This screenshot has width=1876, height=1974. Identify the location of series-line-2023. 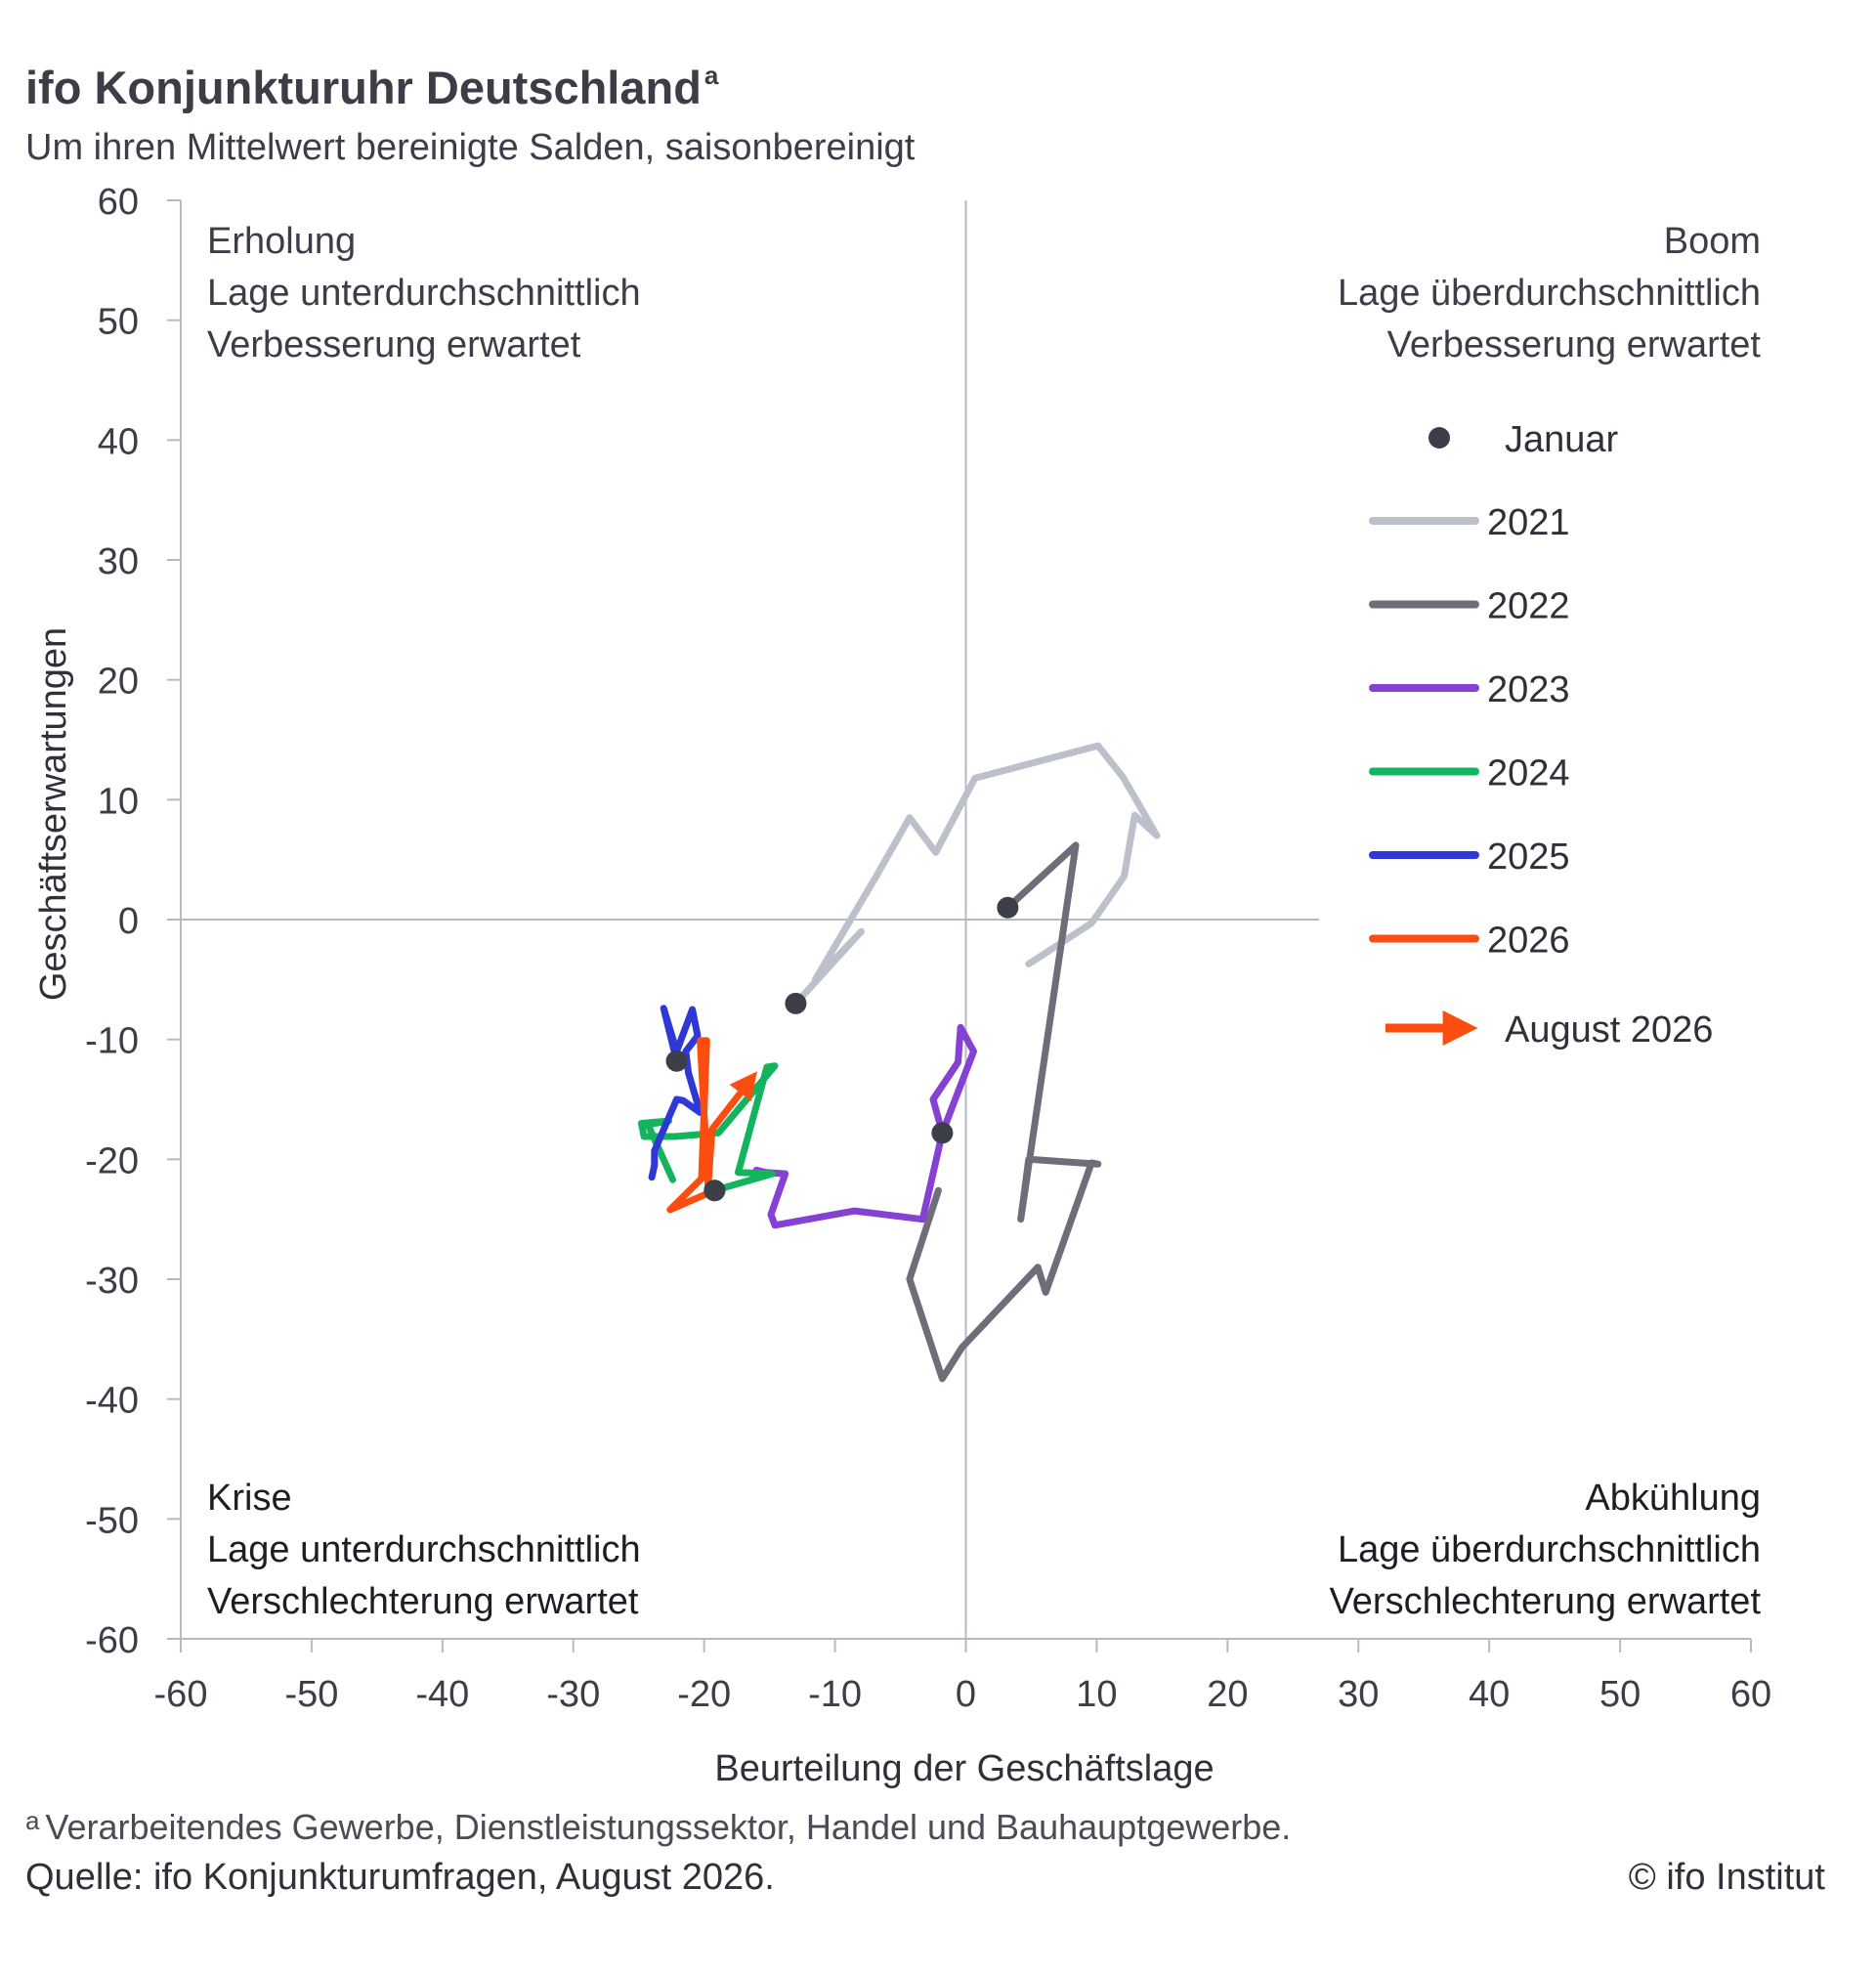
(864, 1126).